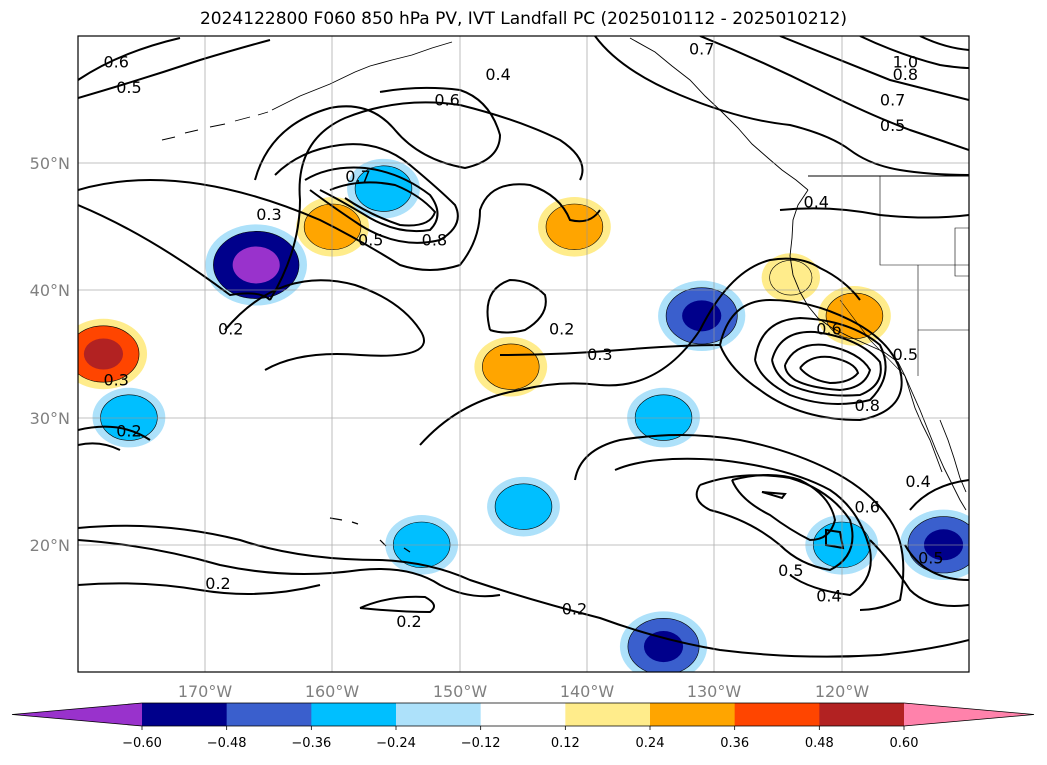 The height and width of the screenshot is (765, 1047). What do you see at coordinates (332, 691) in the screenshot?
I see `lon-tick-label: 160°W` at bounding box center [332, 691].